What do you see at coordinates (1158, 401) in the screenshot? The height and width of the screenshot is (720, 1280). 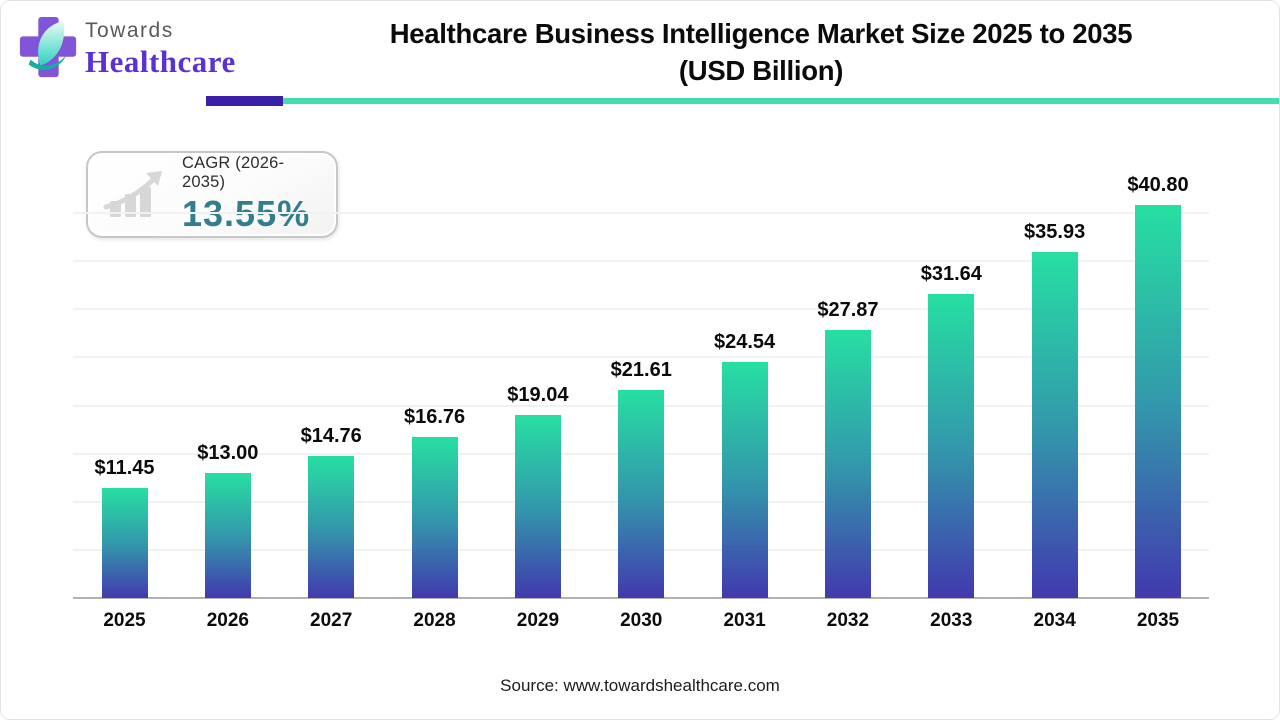 I see `bar-2035` at bounding box center [1158, 401].